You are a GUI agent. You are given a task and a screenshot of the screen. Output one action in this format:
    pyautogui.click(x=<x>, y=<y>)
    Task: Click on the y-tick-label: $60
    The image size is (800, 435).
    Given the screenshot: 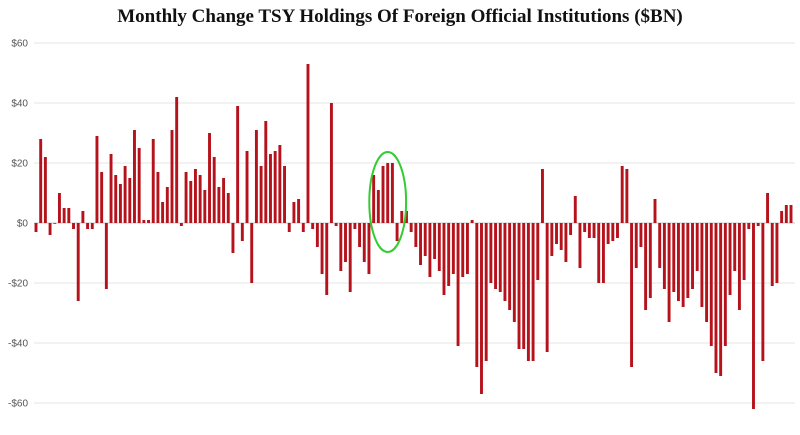 What is the action you would take?
    pyautogui.click(x=19, y=44)
    